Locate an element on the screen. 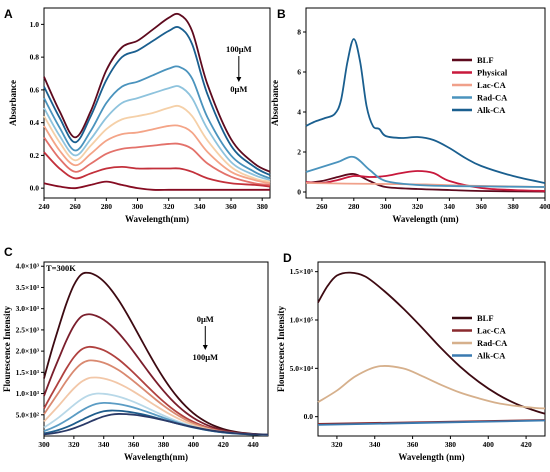  annotation-top-a: 100μM is located at coordinates (239, 49).